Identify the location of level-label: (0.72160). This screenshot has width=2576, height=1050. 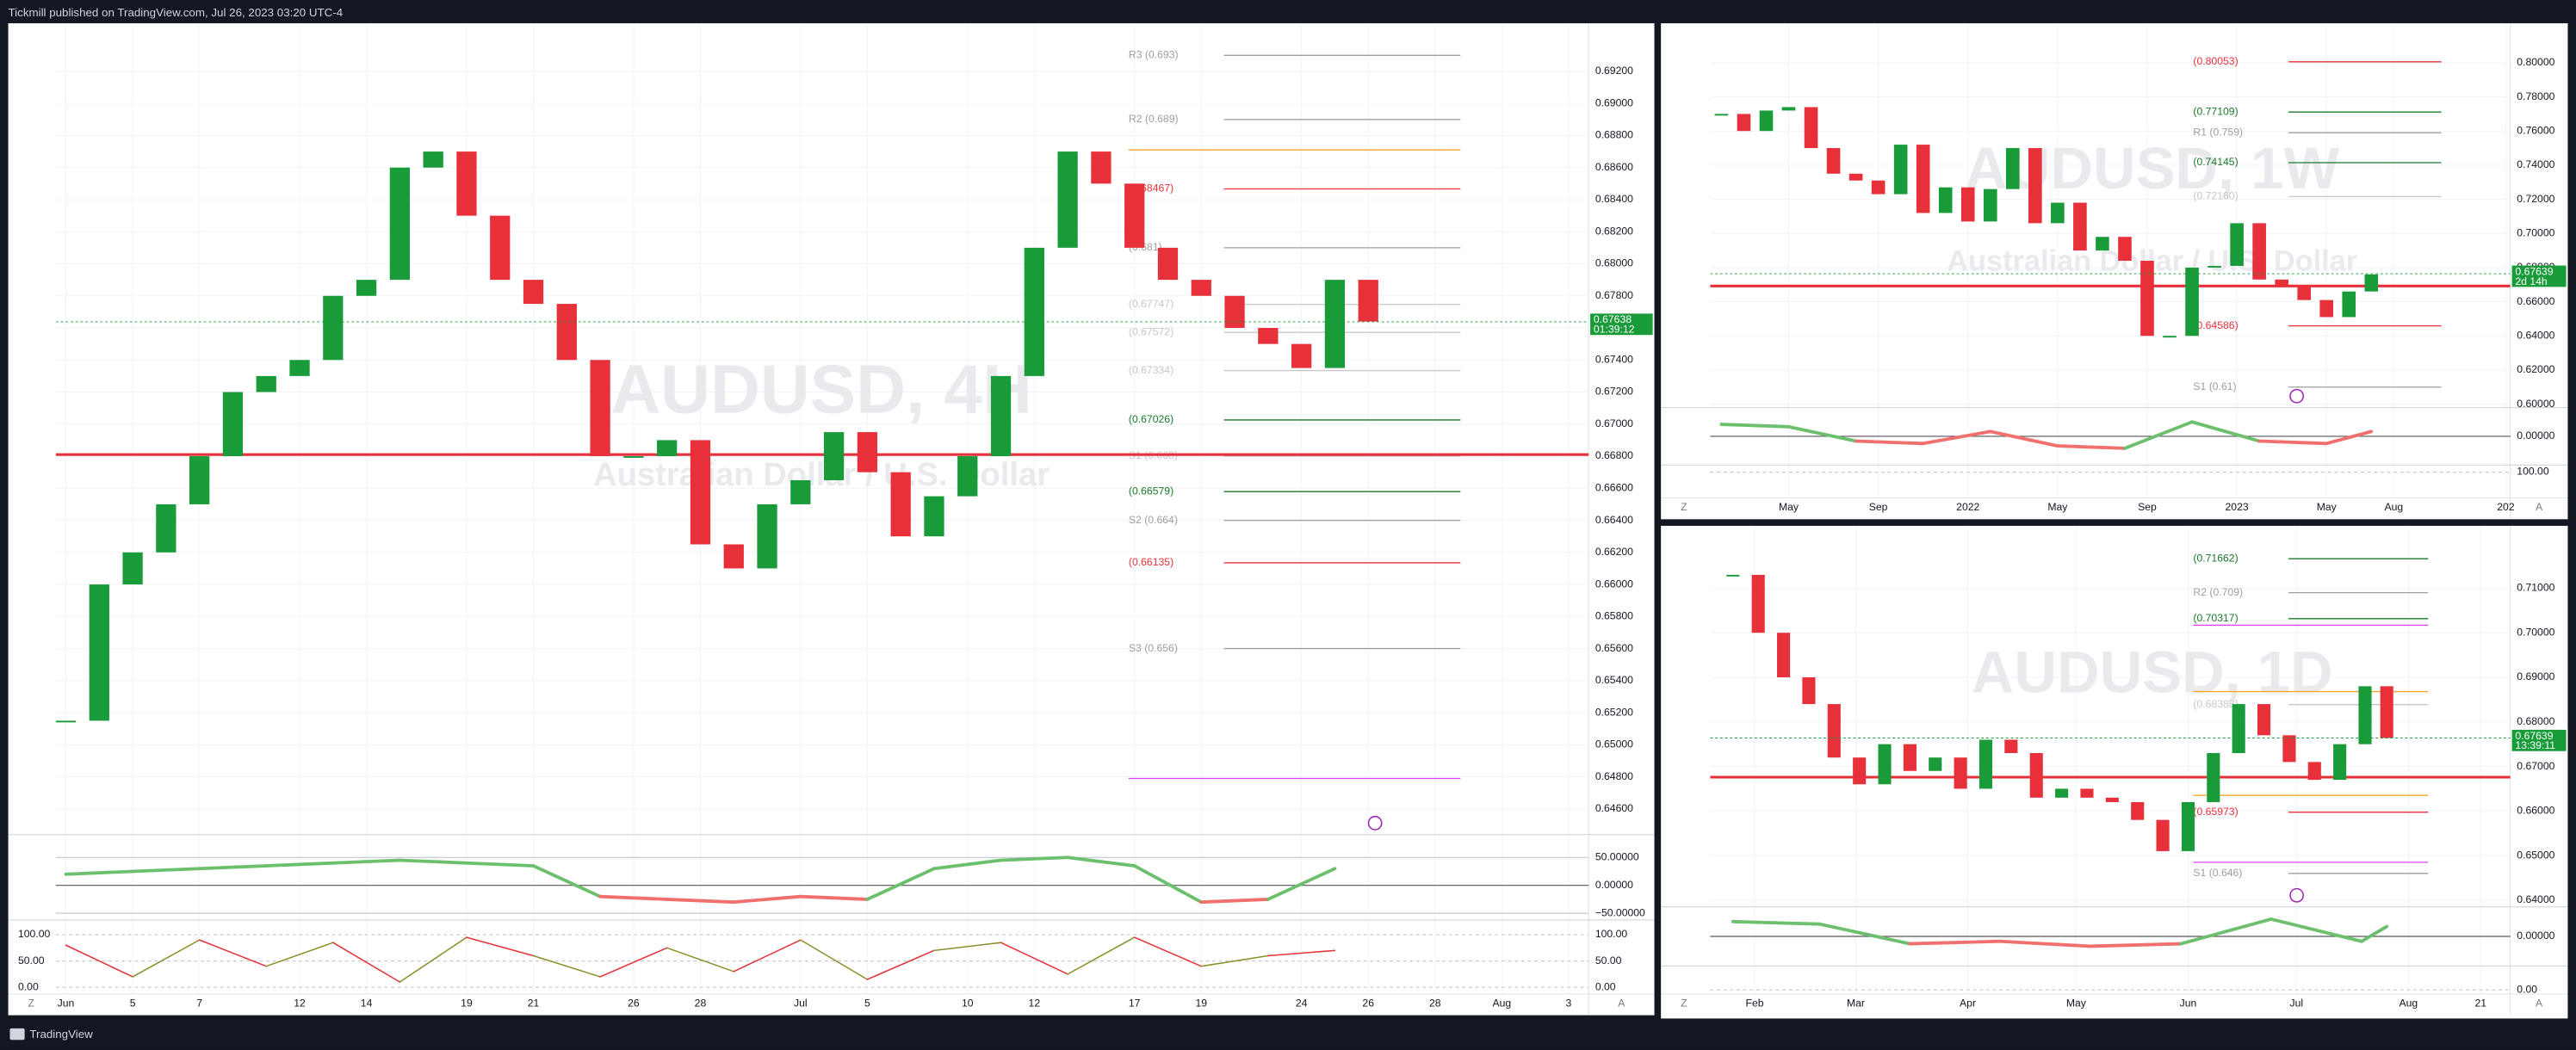
(2216, 196).